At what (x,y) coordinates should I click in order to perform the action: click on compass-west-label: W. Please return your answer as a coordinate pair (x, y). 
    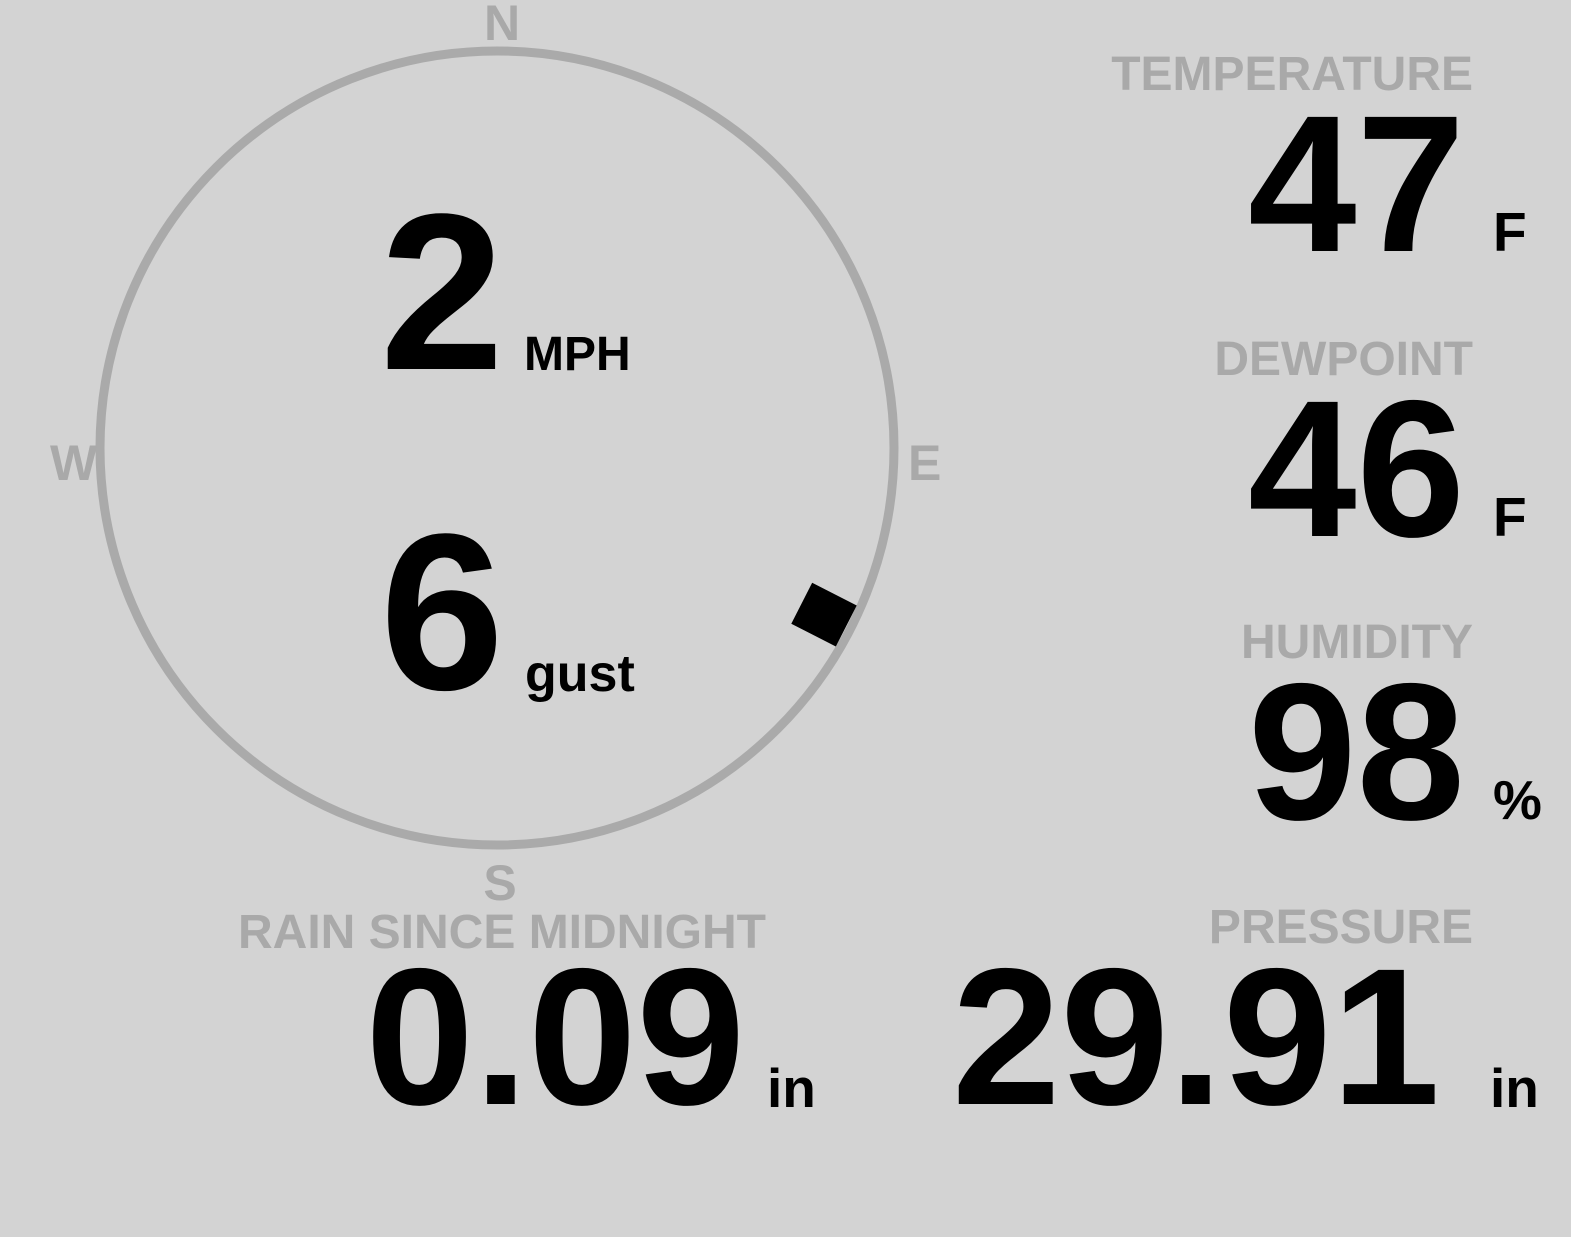
    Looking at the image, I should click on (74, 463).